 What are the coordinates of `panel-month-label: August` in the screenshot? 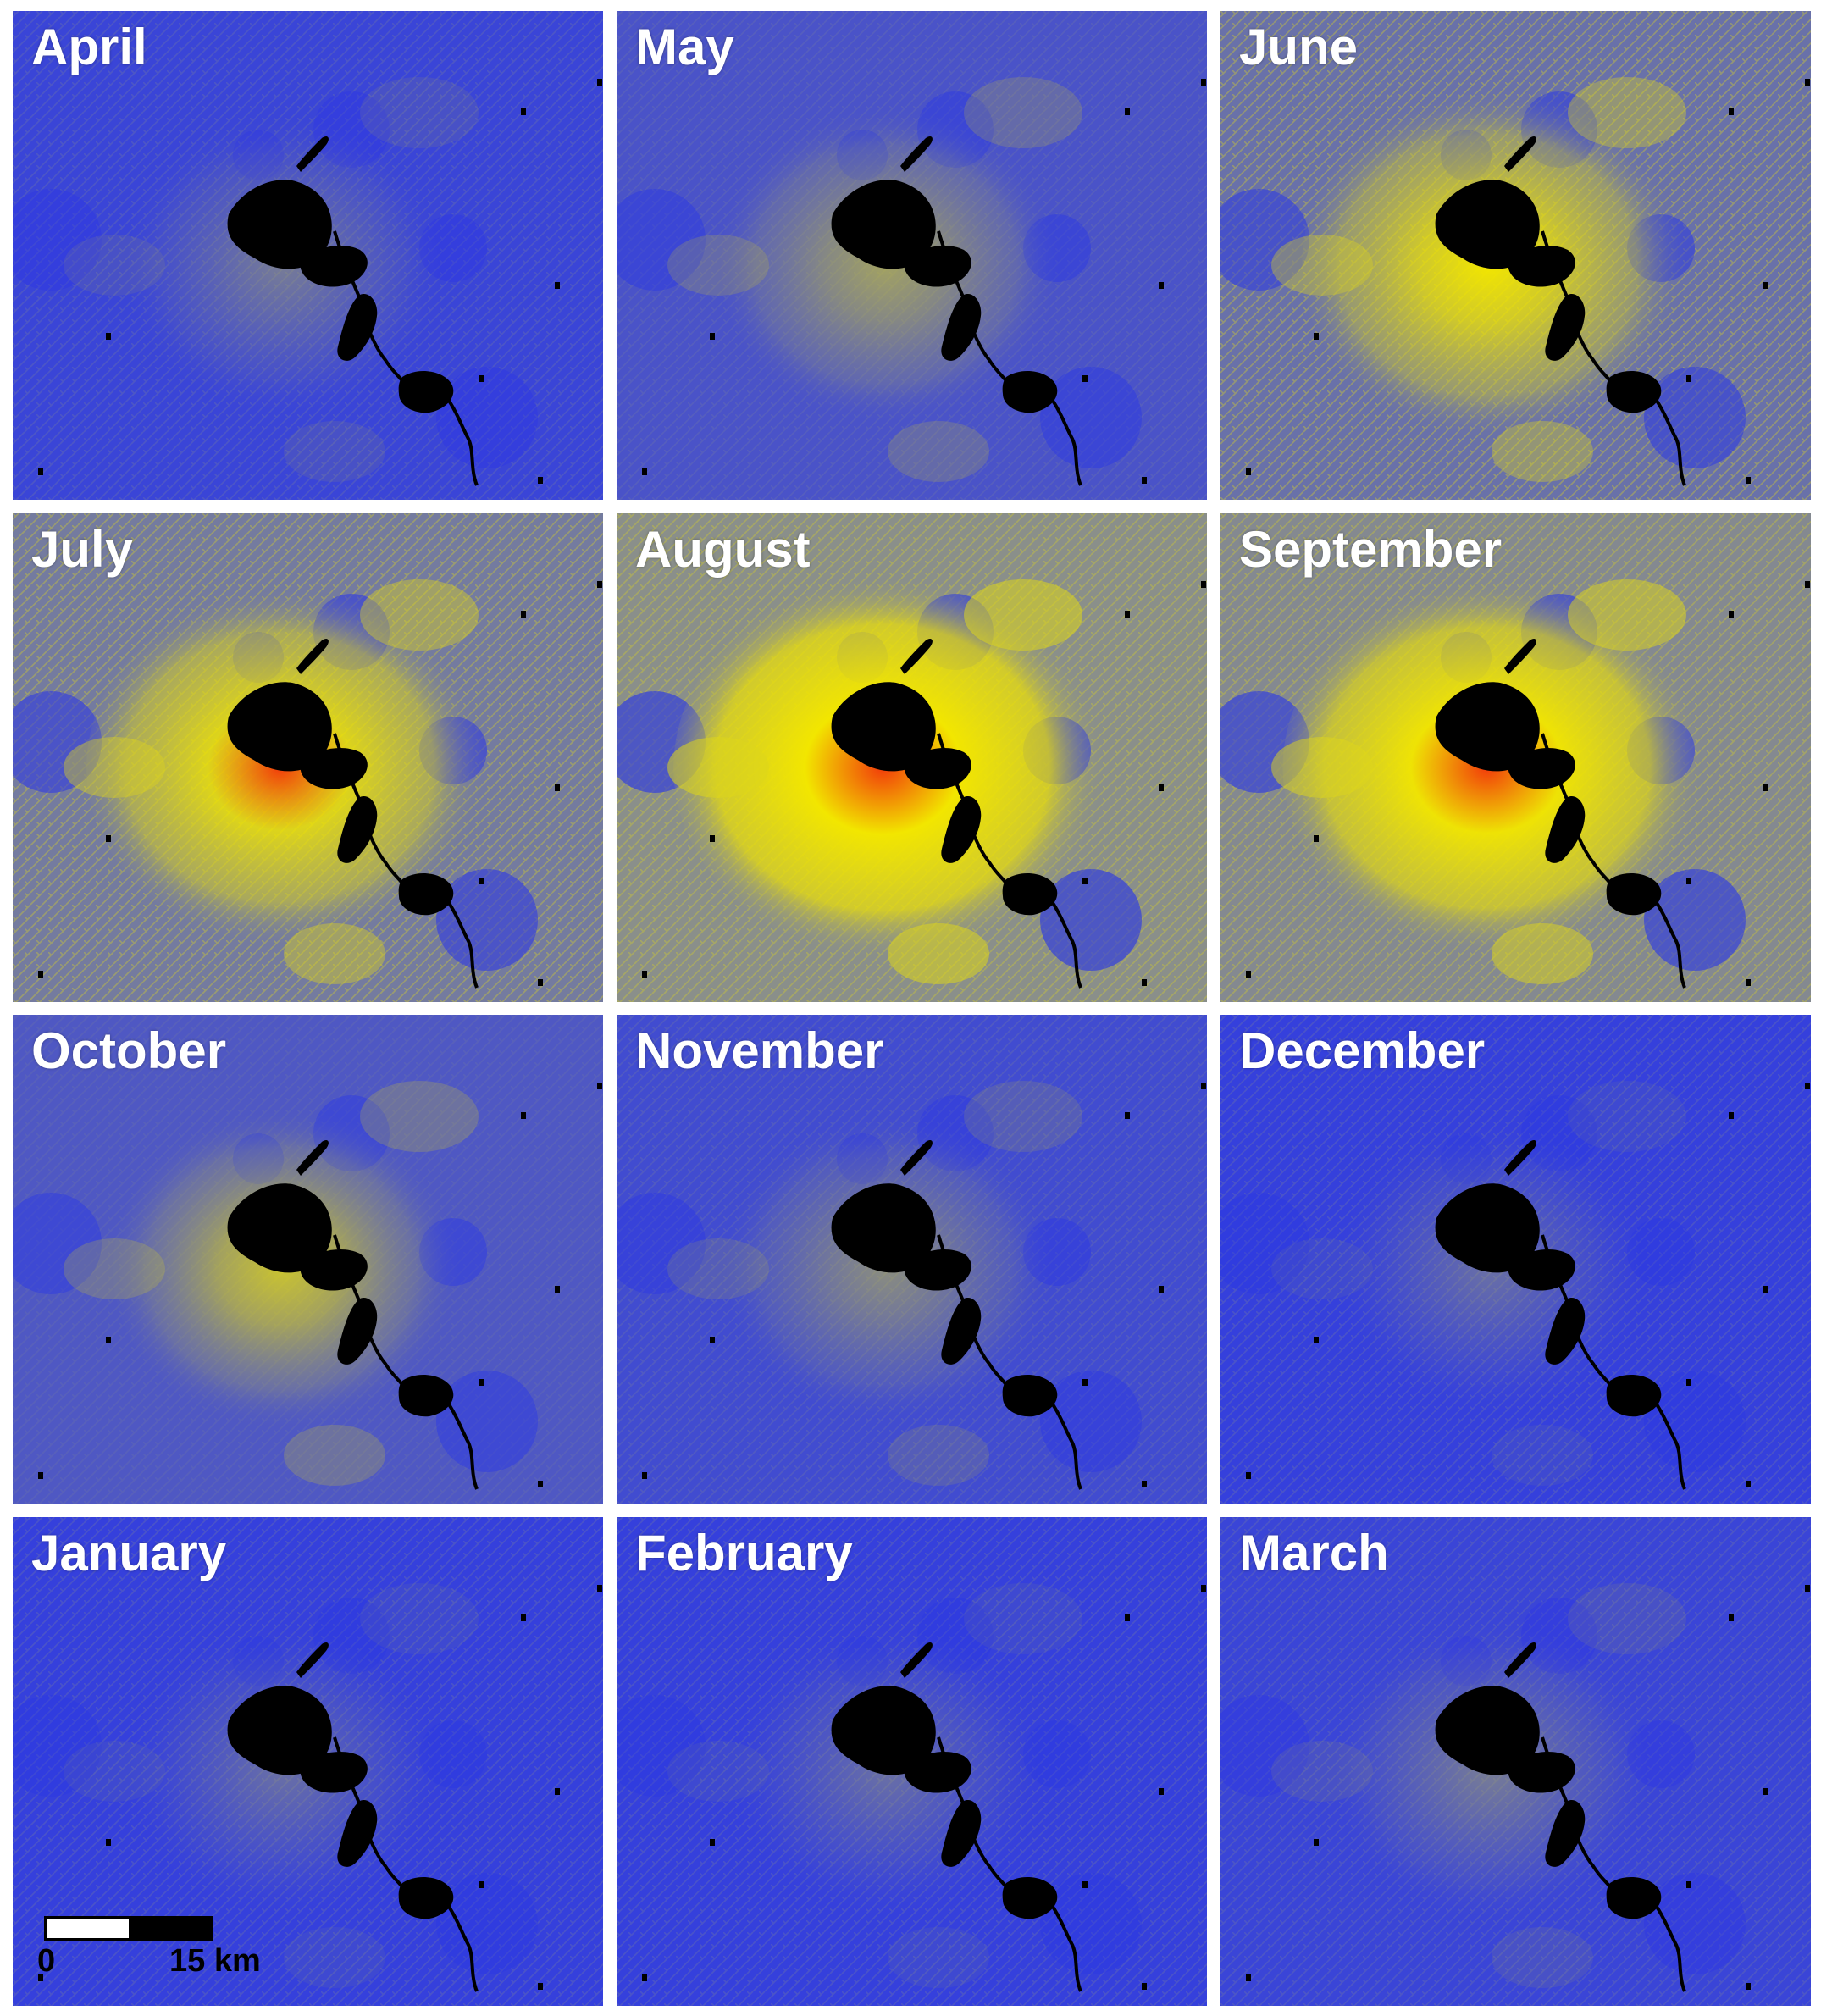 It's located at (723, 549).